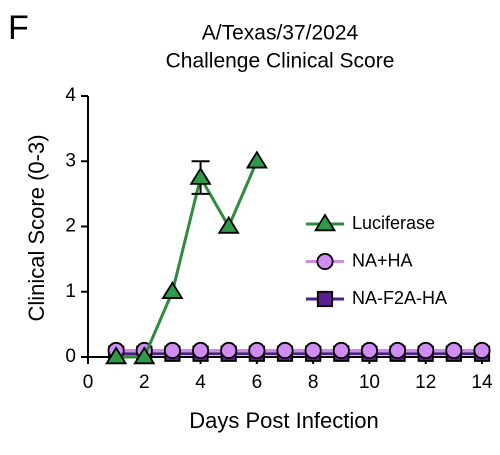 The height and width of the screenshot is (455, 500). What do you see at coordinates (200, 382) in the screenshot?
I see `x-tick-label: 4` at bounding box center [200, 382].